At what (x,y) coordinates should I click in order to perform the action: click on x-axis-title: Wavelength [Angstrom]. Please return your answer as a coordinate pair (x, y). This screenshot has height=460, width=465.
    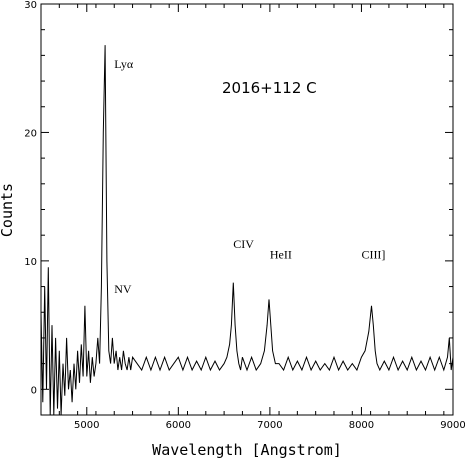
    Looking at the image, I should click on (247, 450).